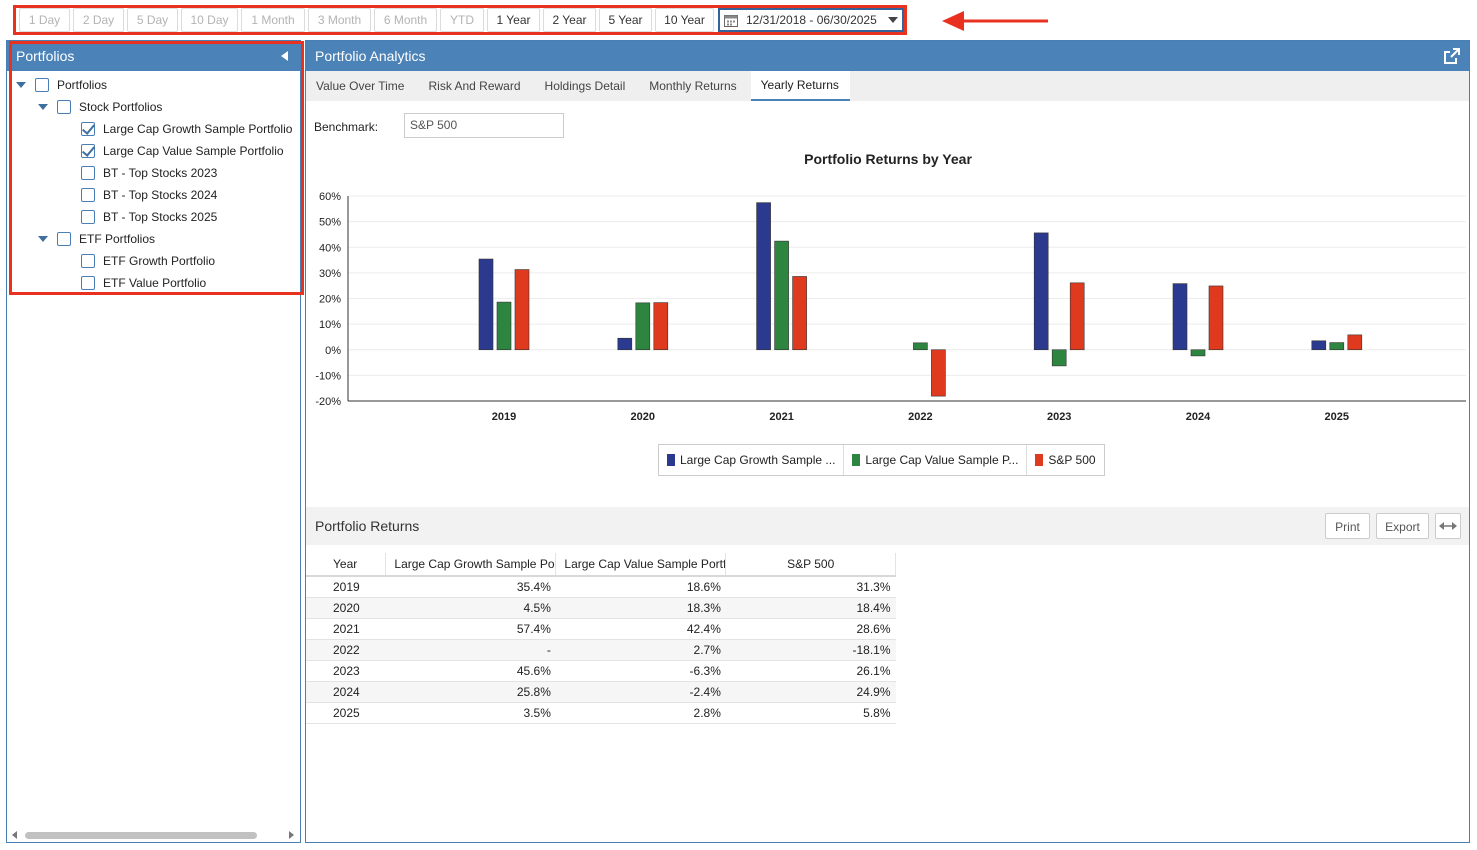 The width and height of the screenshot is (1477, 850). I want to click on tab-monthly-returns: Monthly Returns, so click(693, 86).